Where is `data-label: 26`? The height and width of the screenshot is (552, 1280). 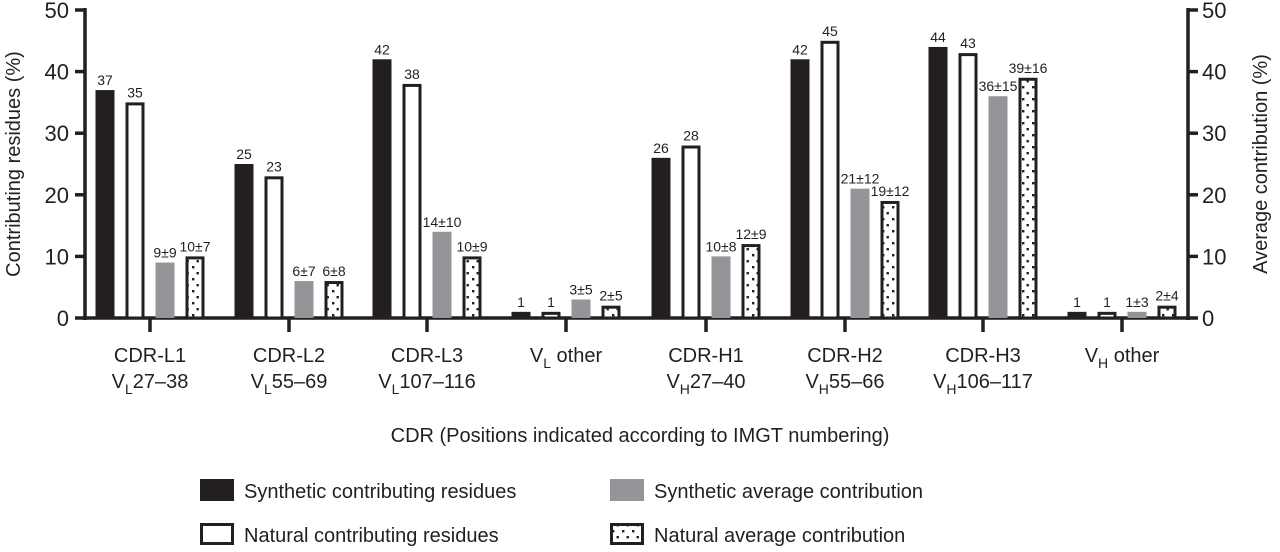
data-label: 26 is located at coordinates (661, 148).